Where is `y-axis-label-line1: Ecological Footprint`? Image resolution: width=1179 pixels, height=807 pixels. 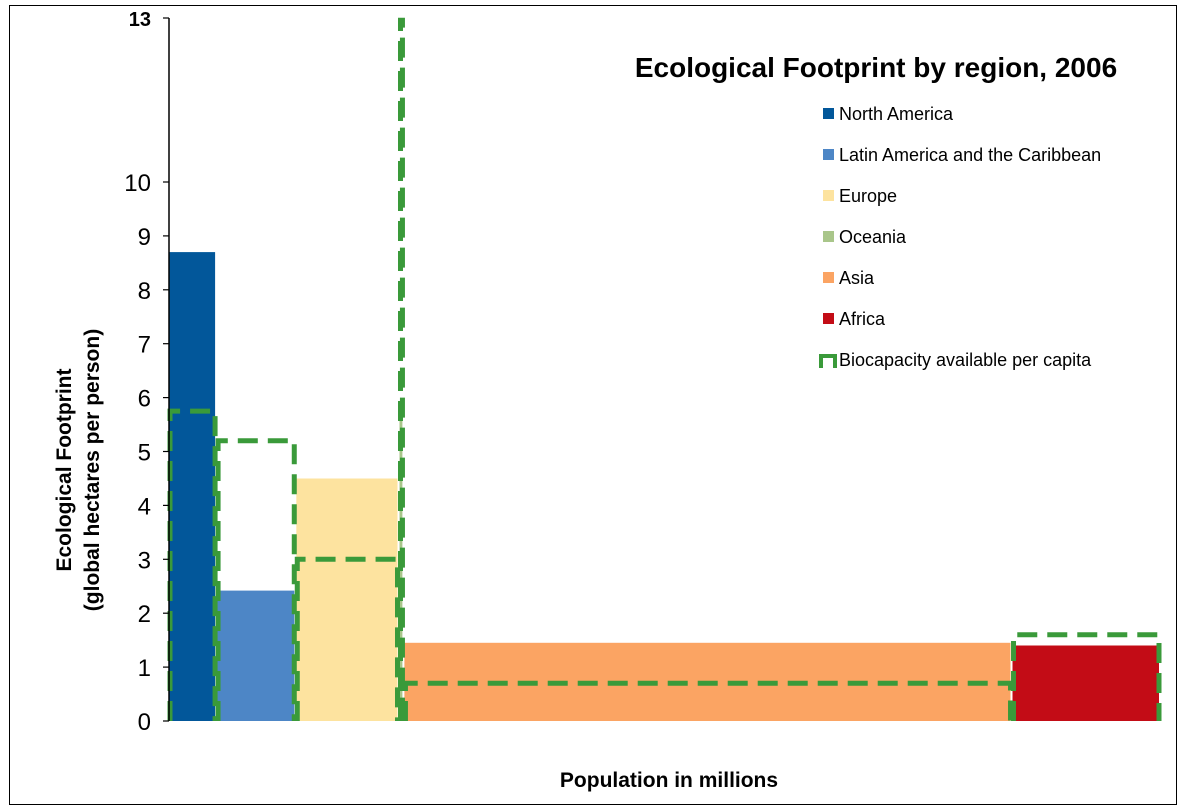
y-axis-label-line1: Ecological Footprint is located at coordinates (64, 469).